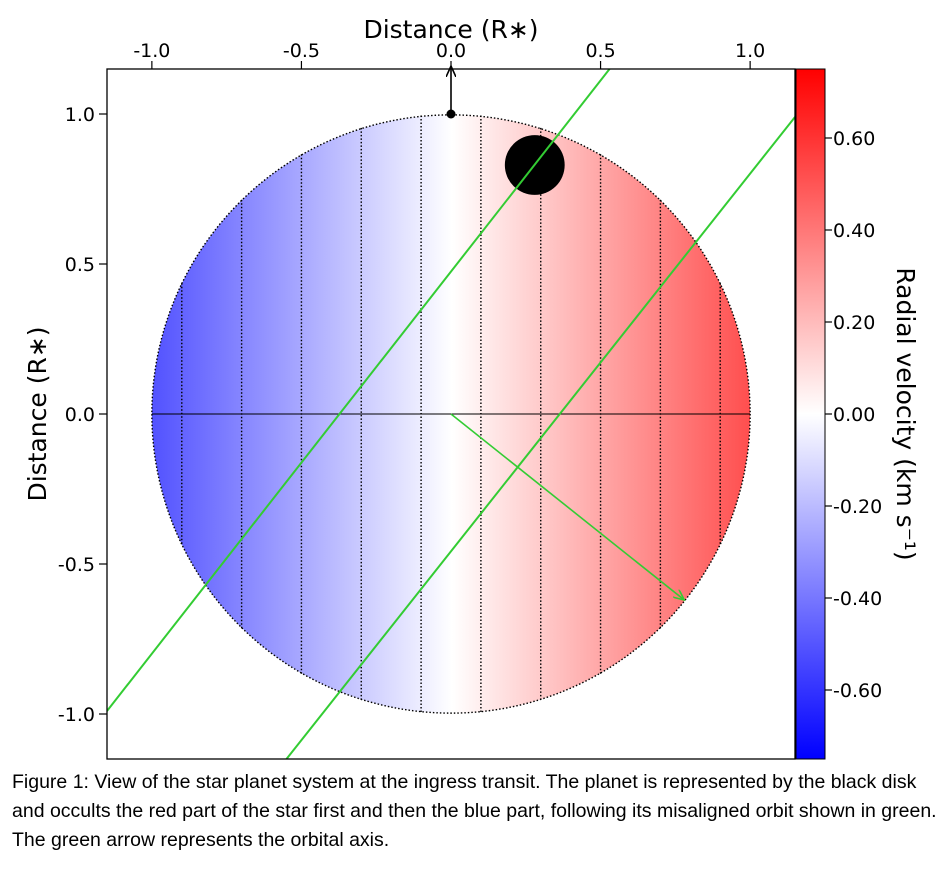 The image size is (947, 881). I want to click on stellar-axis-origin-dot, so click(451, 114).